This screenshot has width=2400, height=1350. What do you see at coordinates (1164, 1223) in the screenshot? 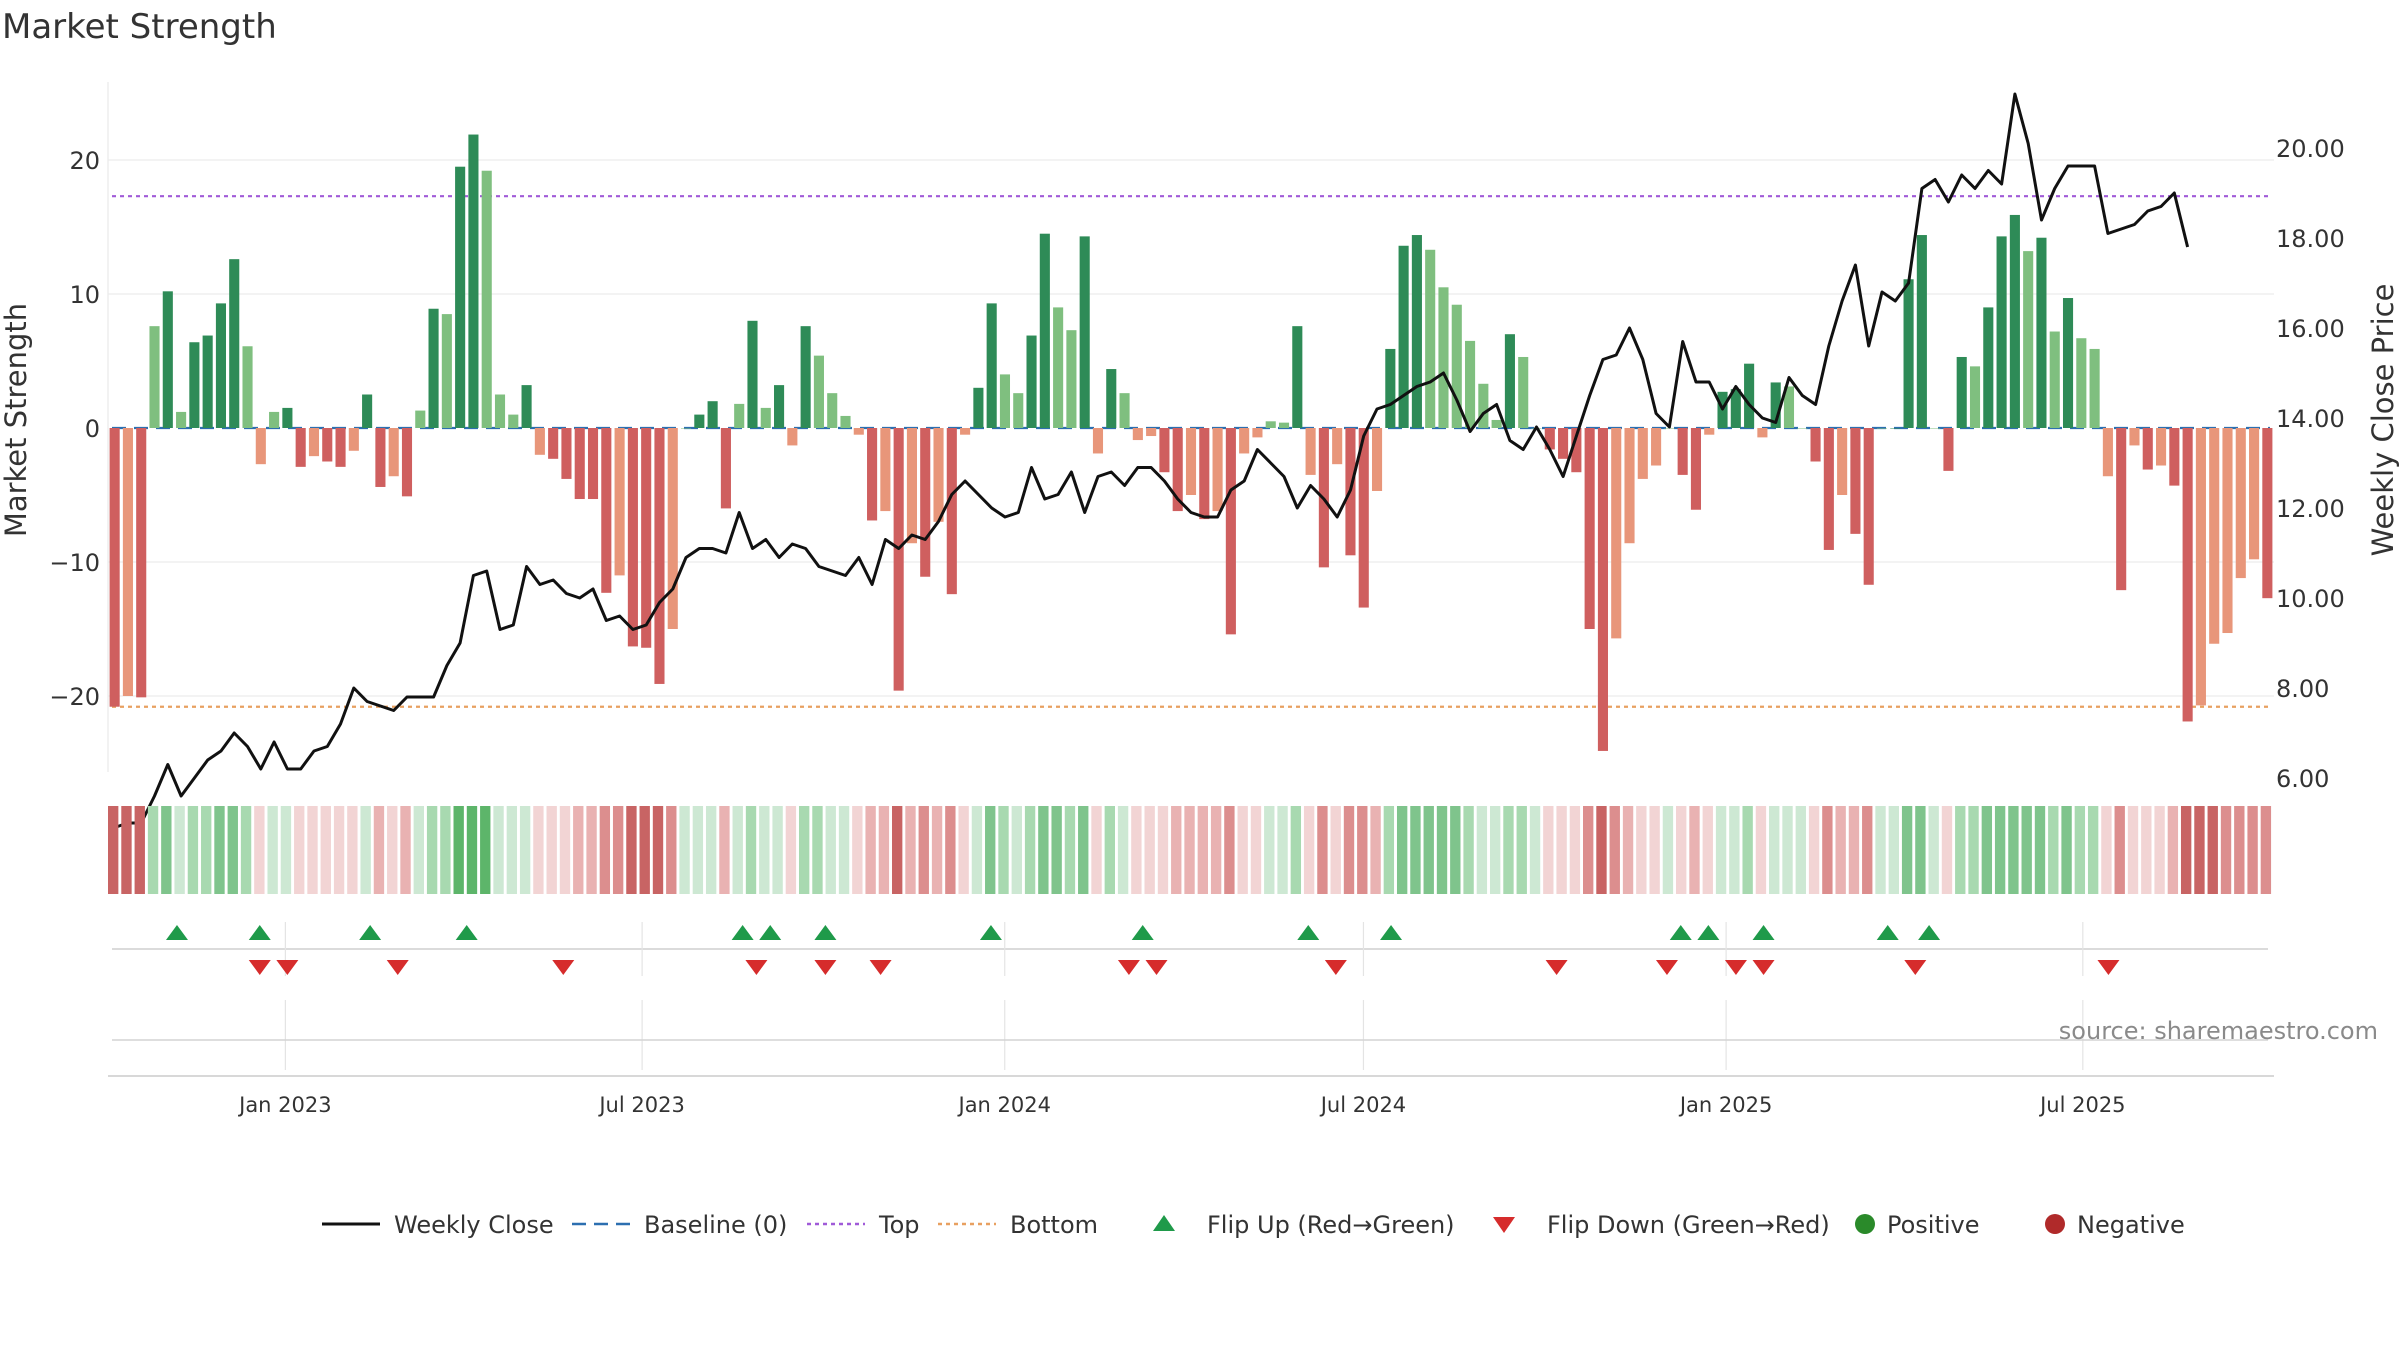
I see `legend-swatch-flip-up` at bounding box center [1164, 1223].